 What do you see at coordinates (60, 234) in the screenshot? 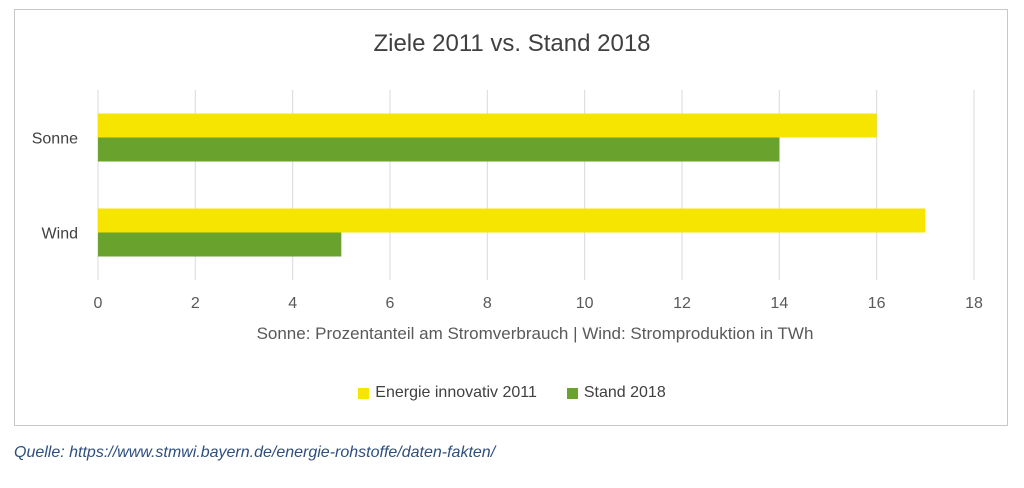
I see `y-tick-label: Wind` at bounding box center [60, 234].